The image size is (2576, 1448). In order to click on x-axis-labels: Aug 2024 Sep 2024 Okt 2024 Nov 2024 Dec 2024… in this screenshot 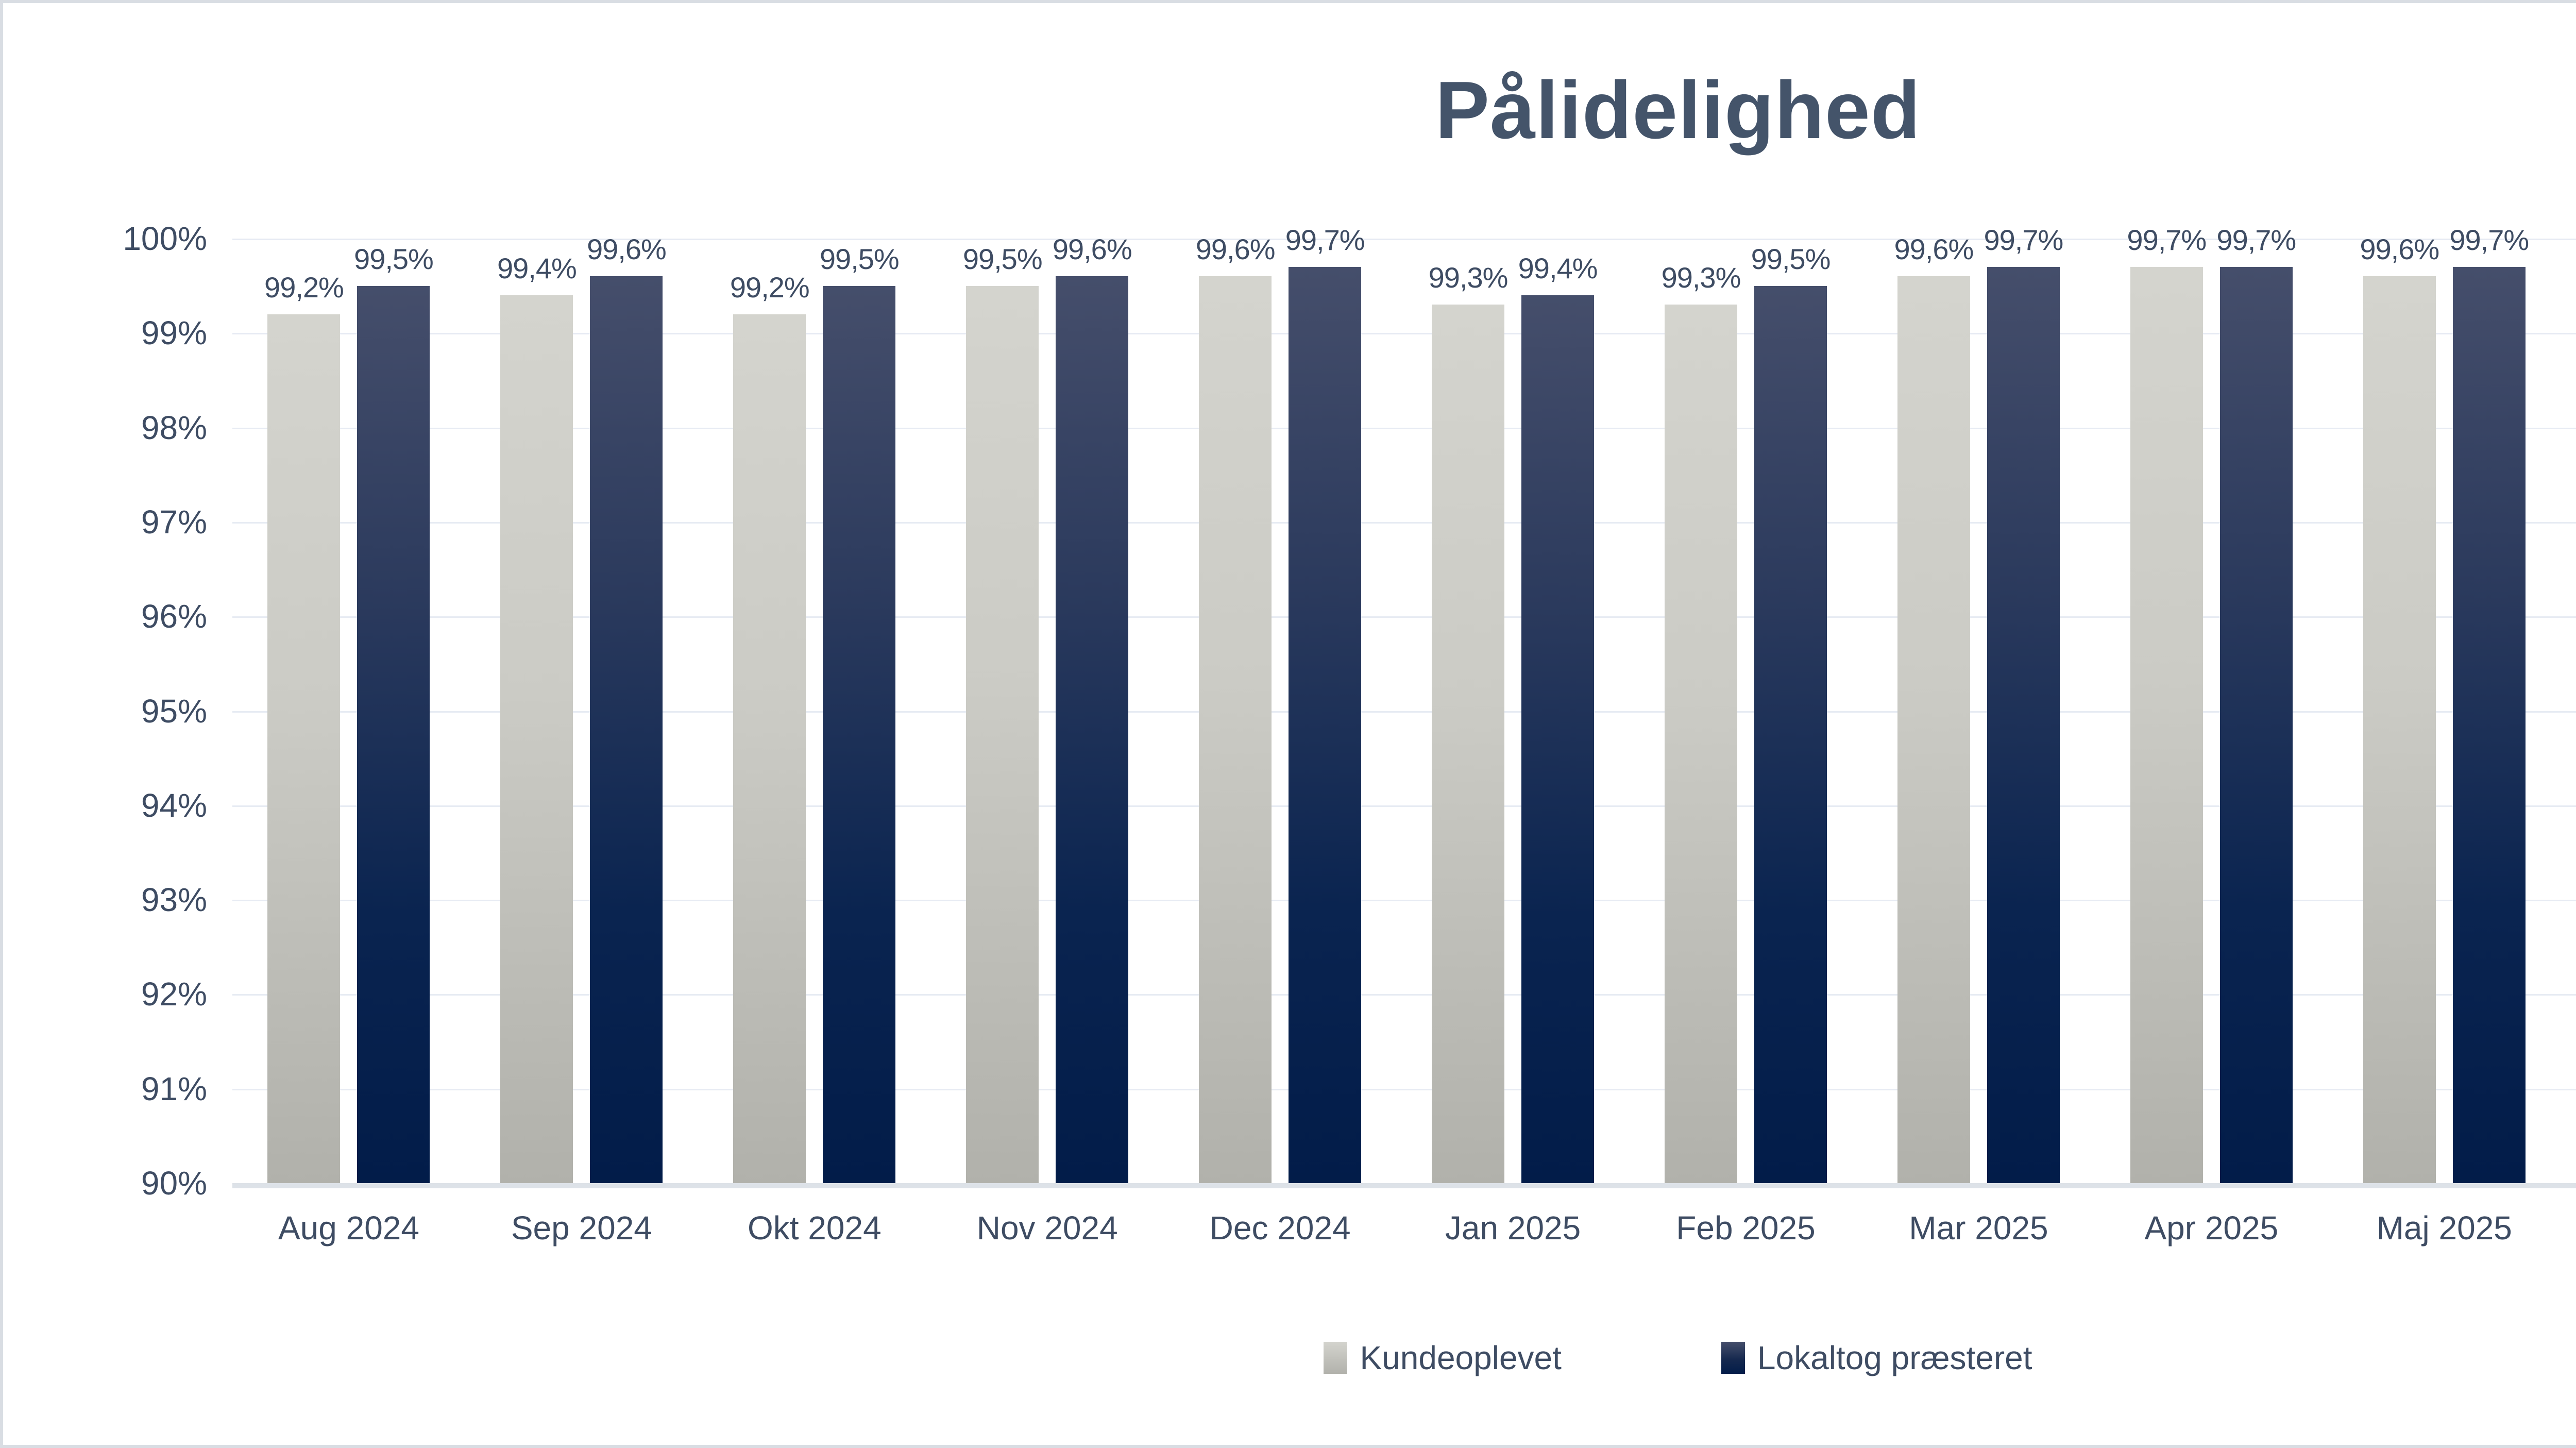, I will do `click(1404, 1228)`.